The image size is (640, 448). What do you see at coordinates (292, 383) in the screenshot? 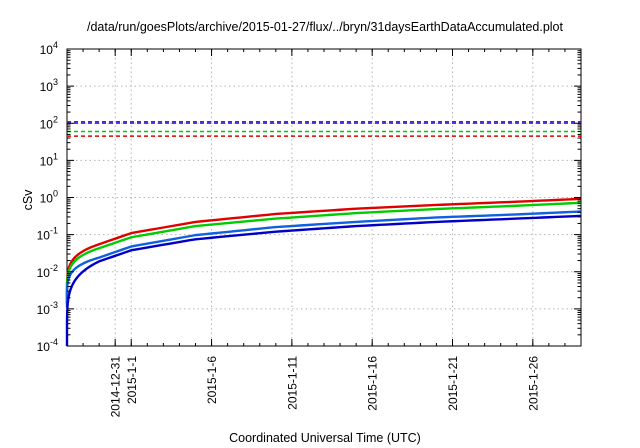
I see `x-tick-label: 2015-1-11` at bounding box center [292, 383].